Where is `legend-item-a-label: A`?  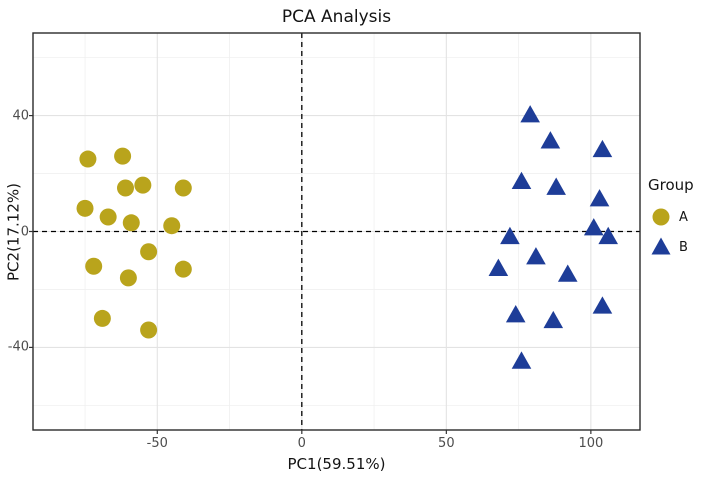
legend-item-a-label: A is located at coordinates (683, 217).